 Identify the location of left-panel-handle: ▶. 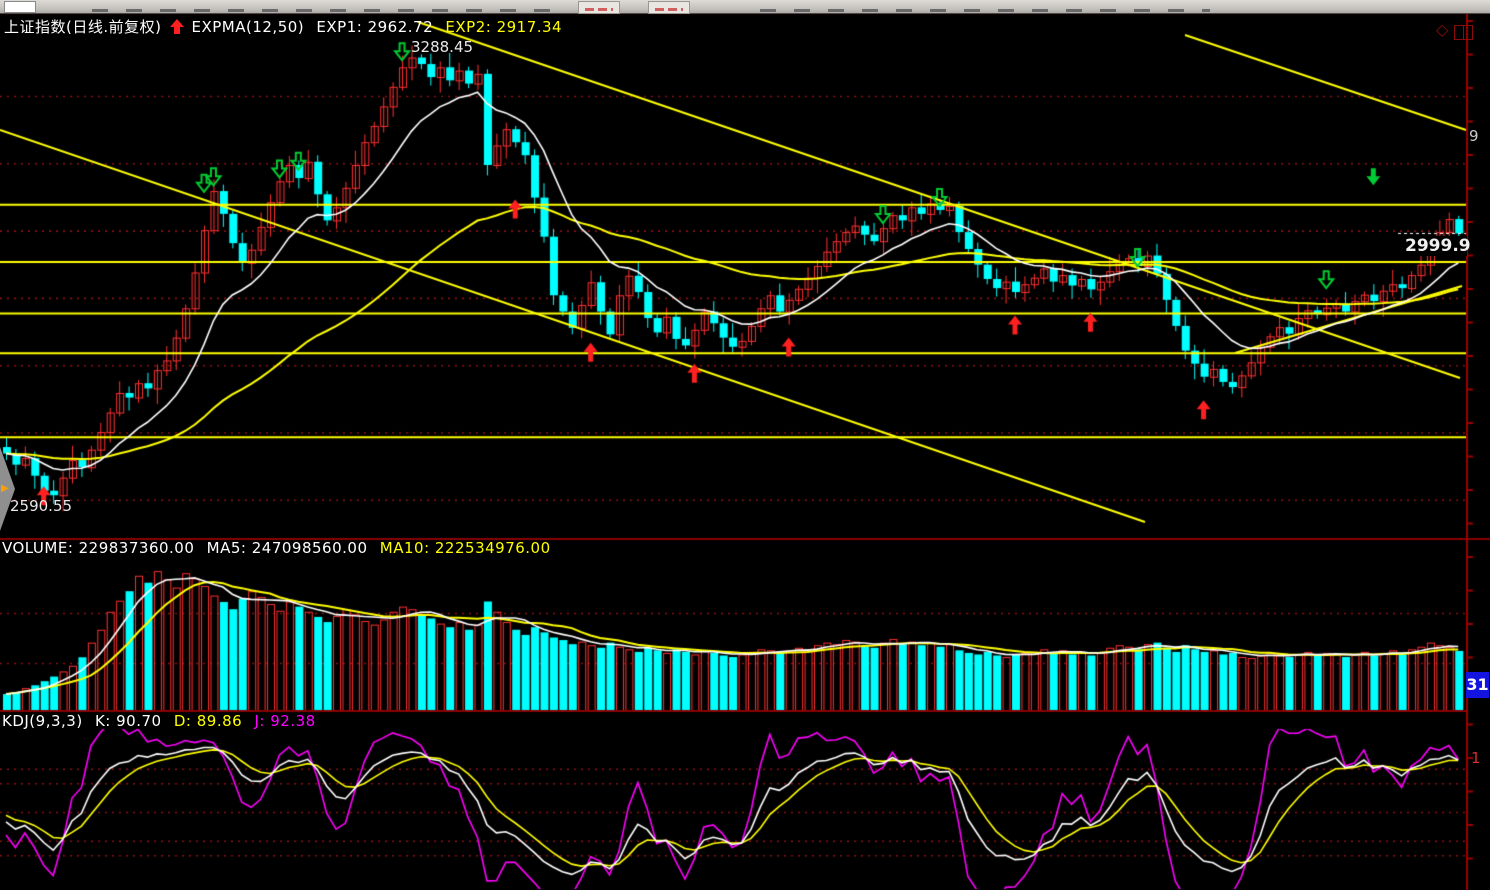
(8, 489).